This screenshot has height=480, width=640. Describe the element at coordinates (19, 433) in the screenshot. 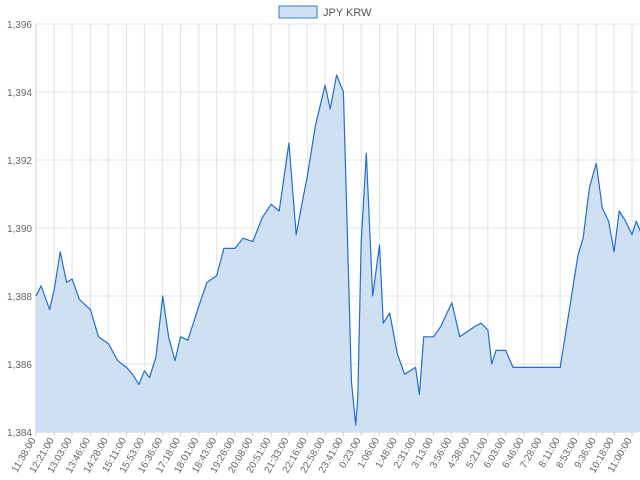

I see `y-tick-label: 1,384` at that location.